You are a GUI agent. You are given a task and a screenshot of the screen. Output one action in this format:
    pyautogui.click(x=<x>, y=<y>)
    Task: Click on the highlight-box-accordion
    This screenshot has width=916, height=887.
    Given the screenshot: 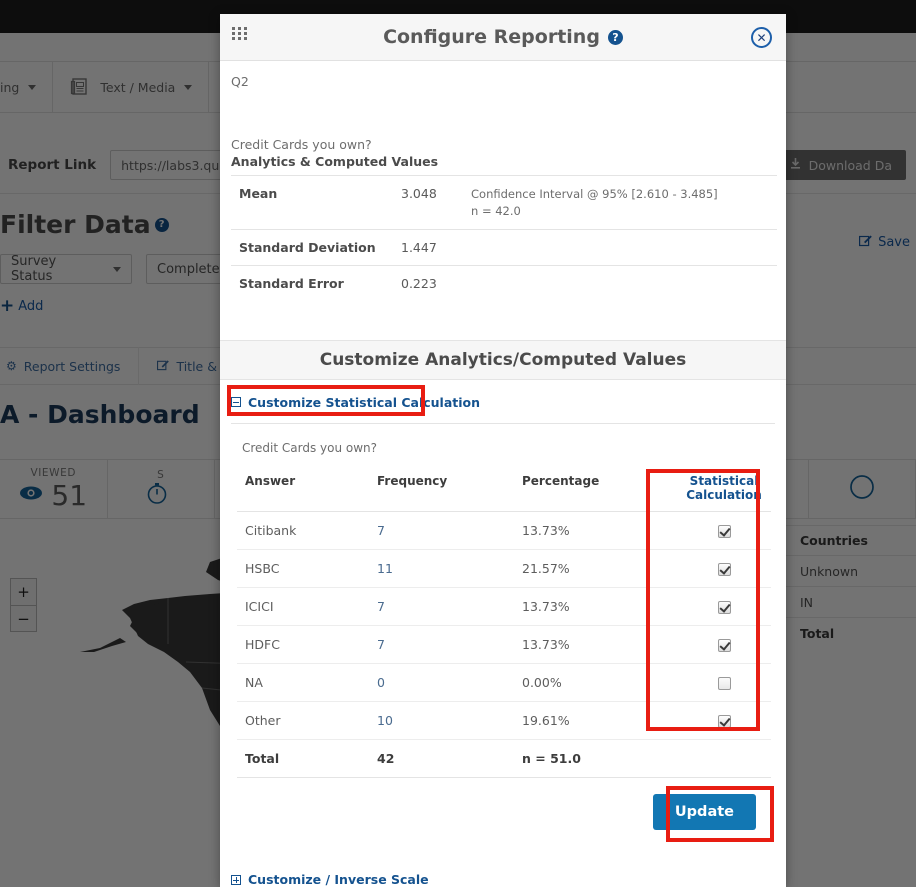 What is the action you would take?
    pyautogui.click(x=326, y=401)
    